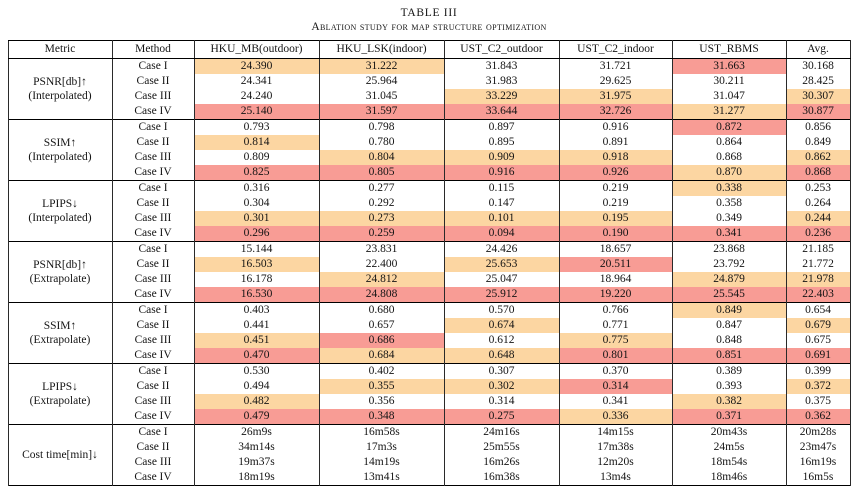 The height and width of the screenshot is (493, 858). Describe the element at coordinates (729, 340) in the screenshot. I see `value-cell: 0.848` at that location.